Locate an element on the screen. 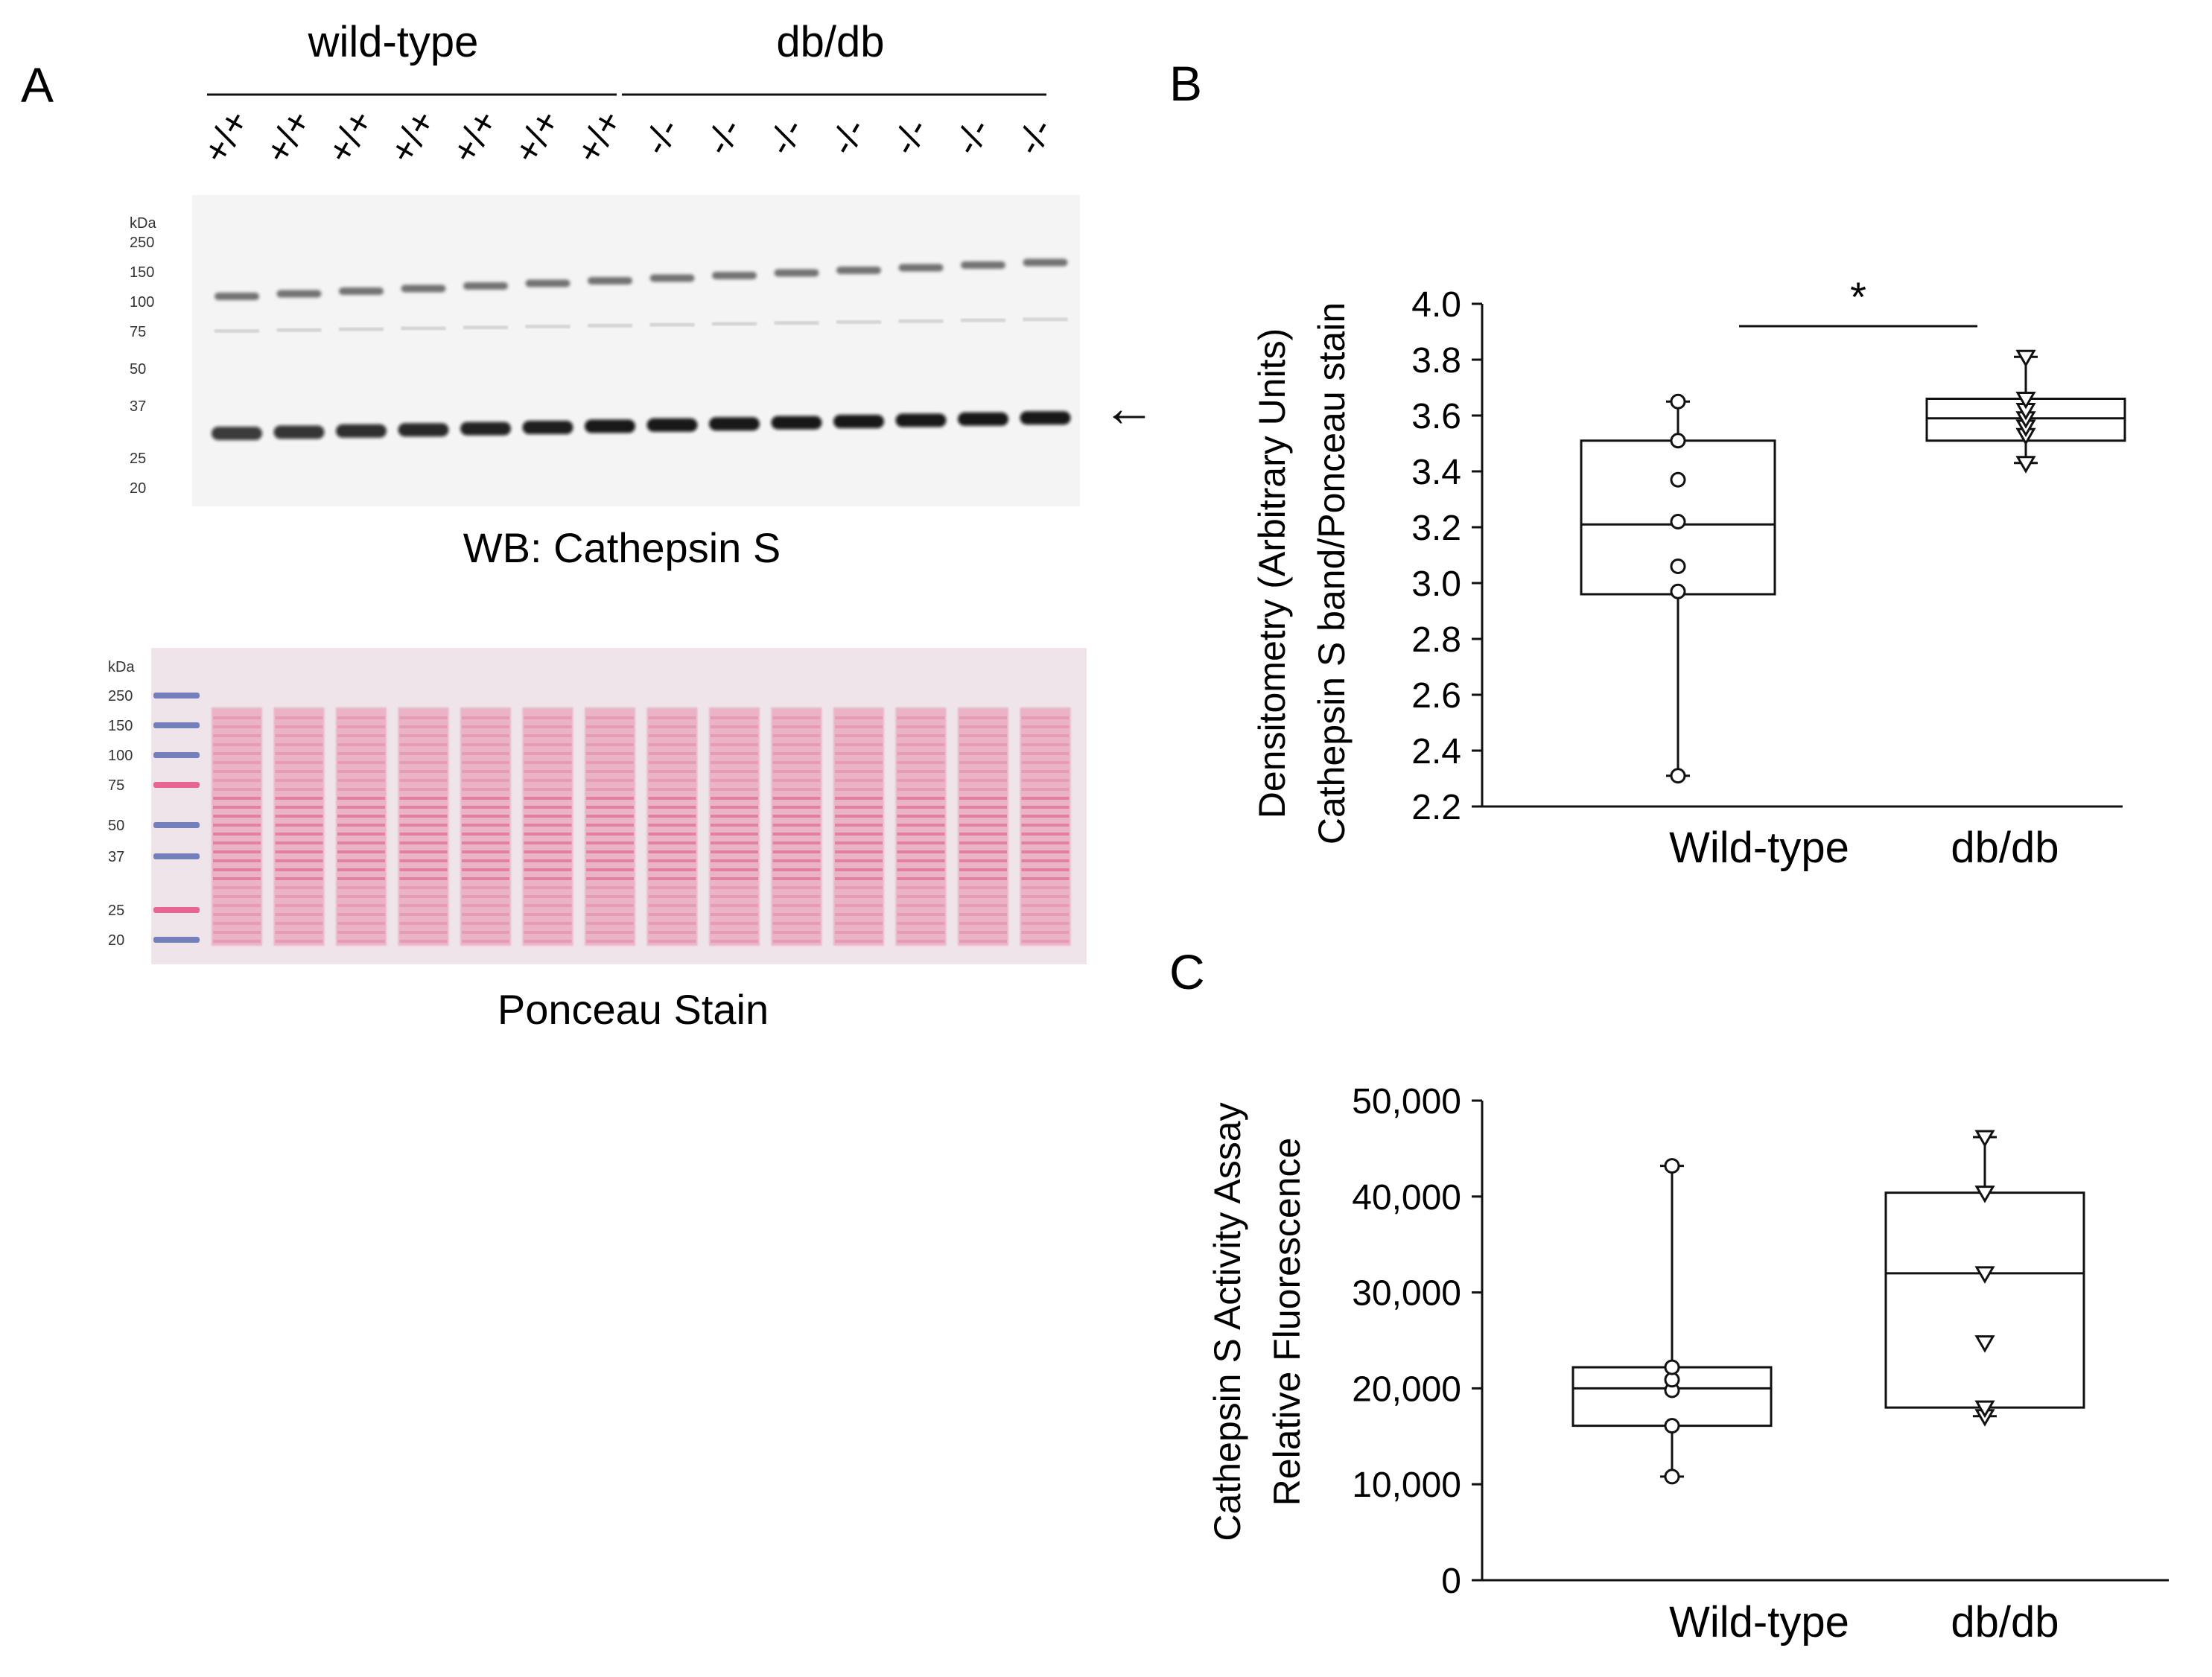  group-label-wild-type: wild-type is located at coordinates (393, 42).